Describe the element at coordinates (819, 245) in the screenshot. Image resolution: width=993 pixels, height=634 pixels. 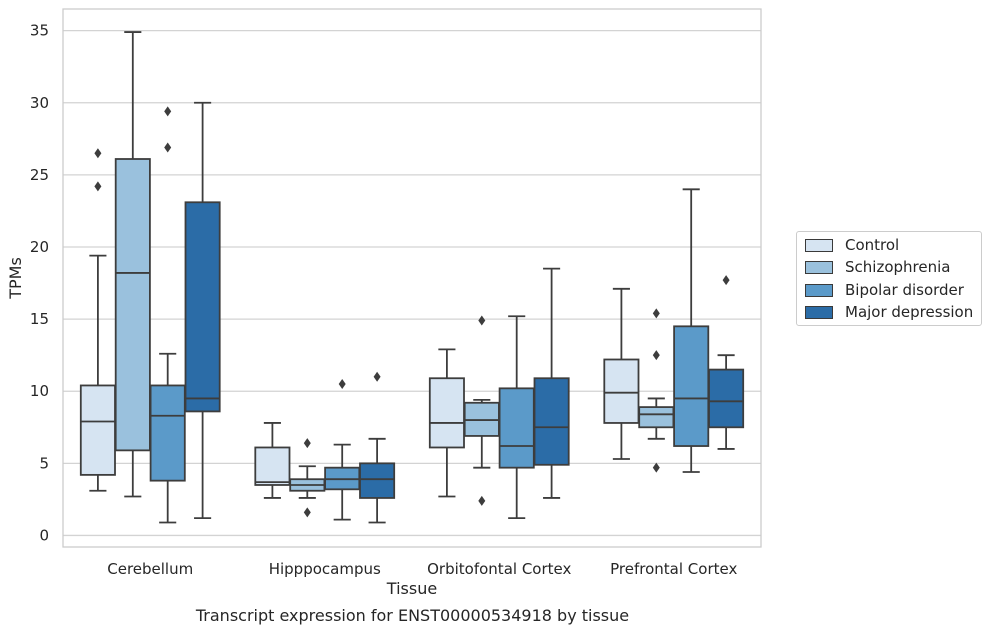
I see `legend-swatch-control` at that location.